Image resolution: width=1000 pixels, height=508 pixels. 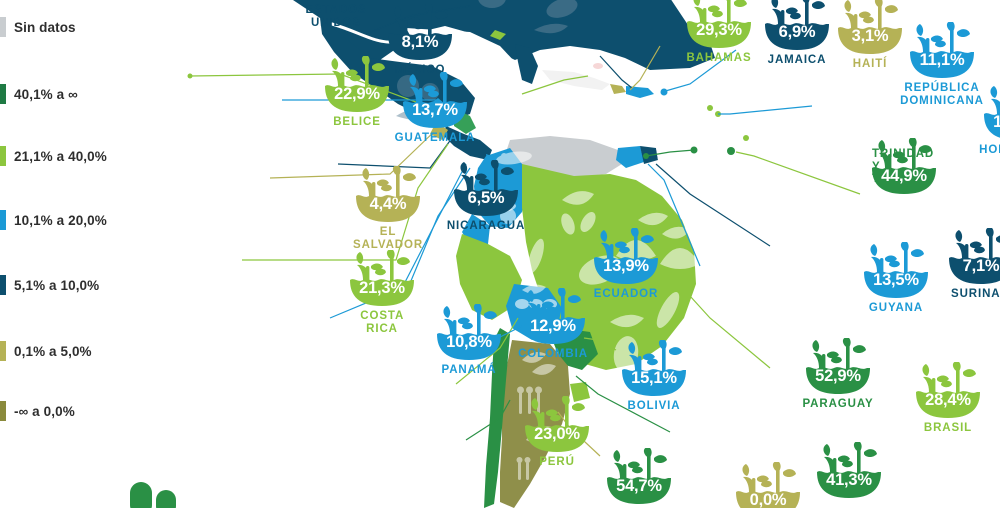 What do you see at coordinates (989, 113) in the screenshot?
I see `sprout-pot-icon: 19,5%` at bounding box center [989, 113].